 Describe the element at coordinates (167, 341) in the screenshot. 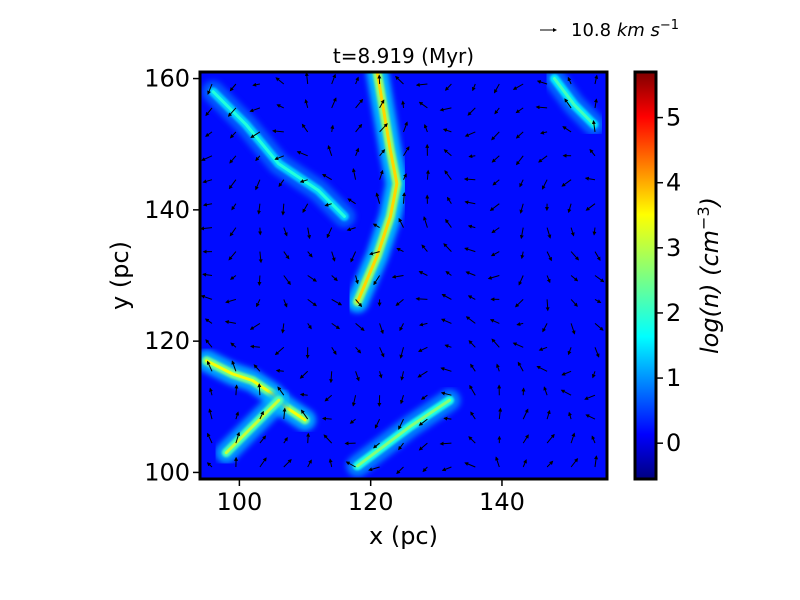

I see `y-tick-label: 120` at that location.